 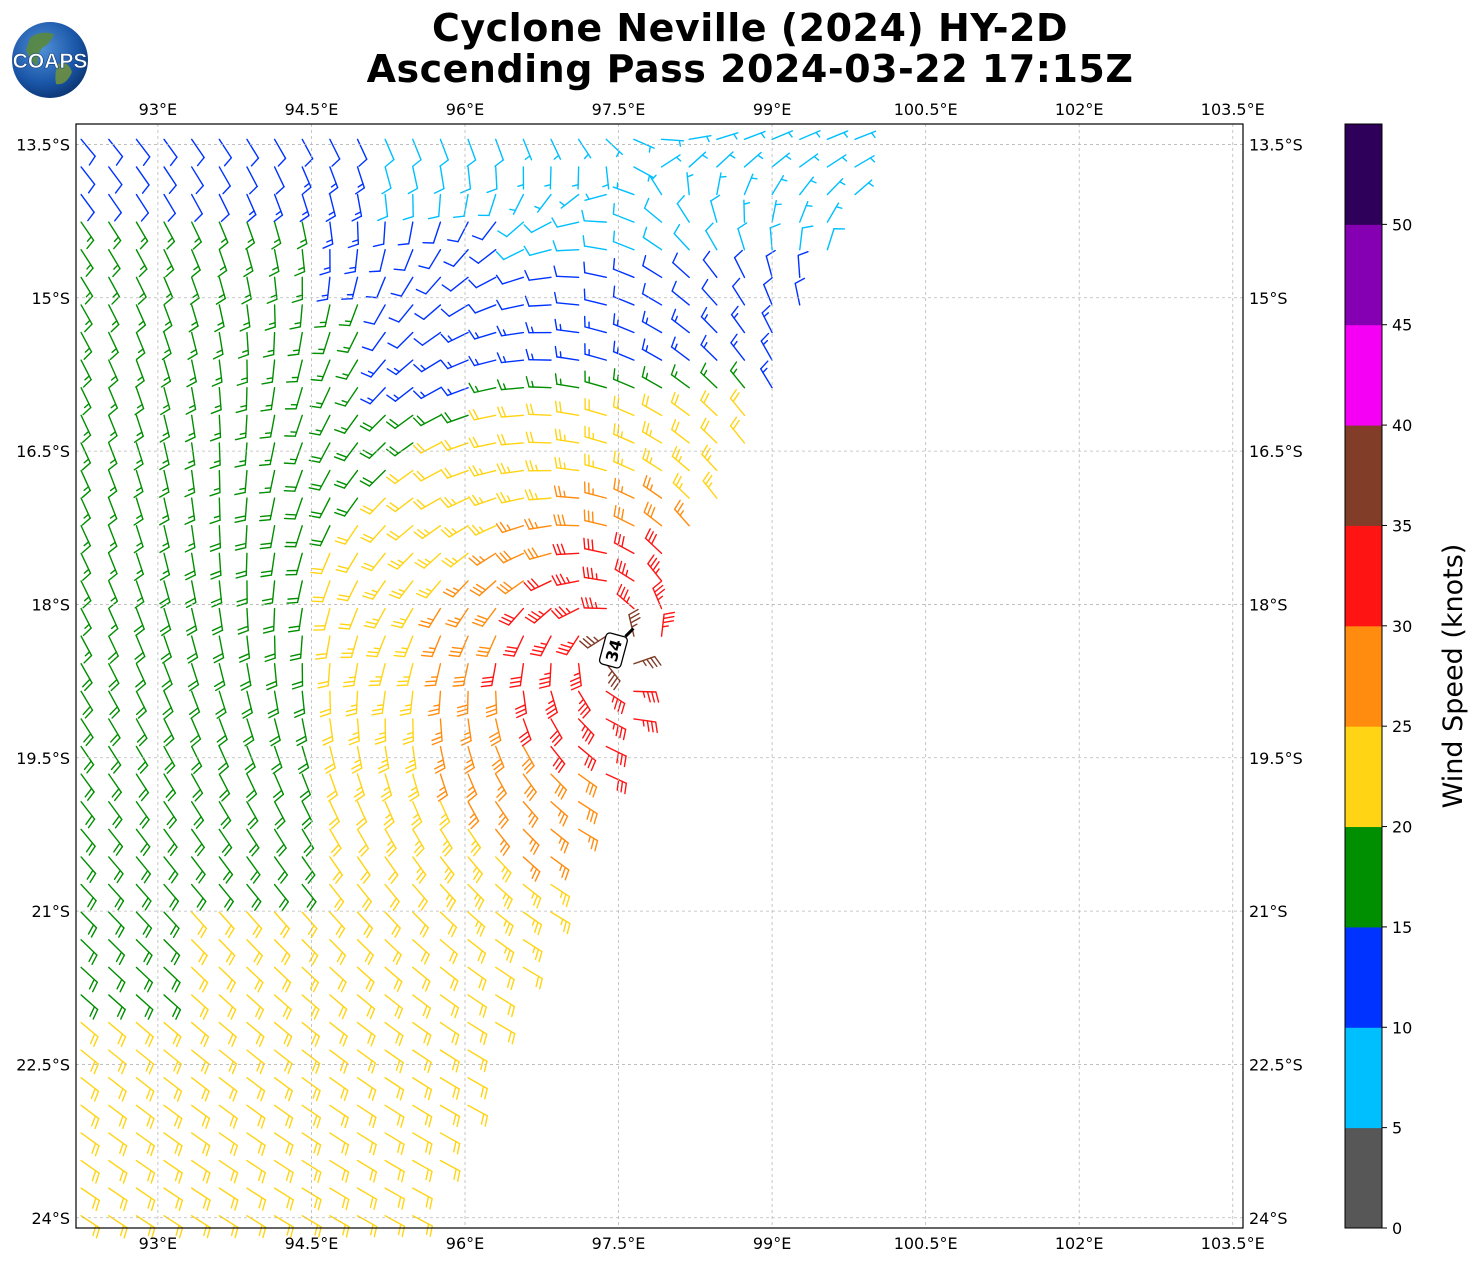 I want to click on lat-tick-label-right: 13.5°S, so click(x=1276, y=144).